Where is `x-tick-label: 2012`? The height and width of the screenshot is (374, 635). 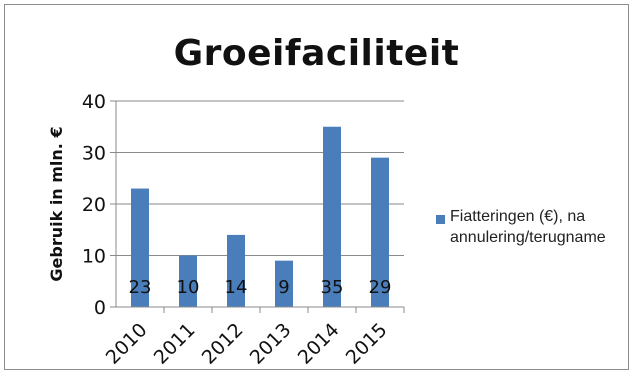 x-tick-label: 2012 is located at coordinates (223, 344).